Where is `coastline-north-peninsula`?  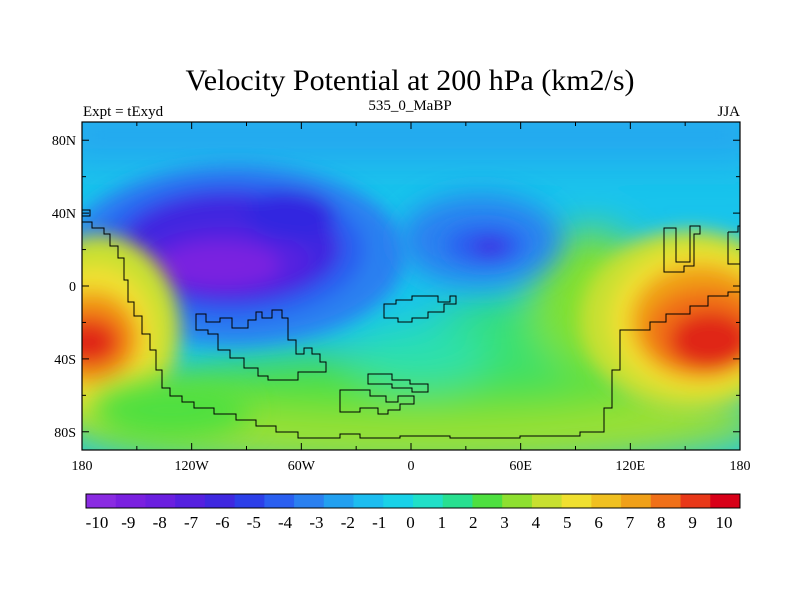
coastline-north-peninsula is located at coordinates (682, 249).